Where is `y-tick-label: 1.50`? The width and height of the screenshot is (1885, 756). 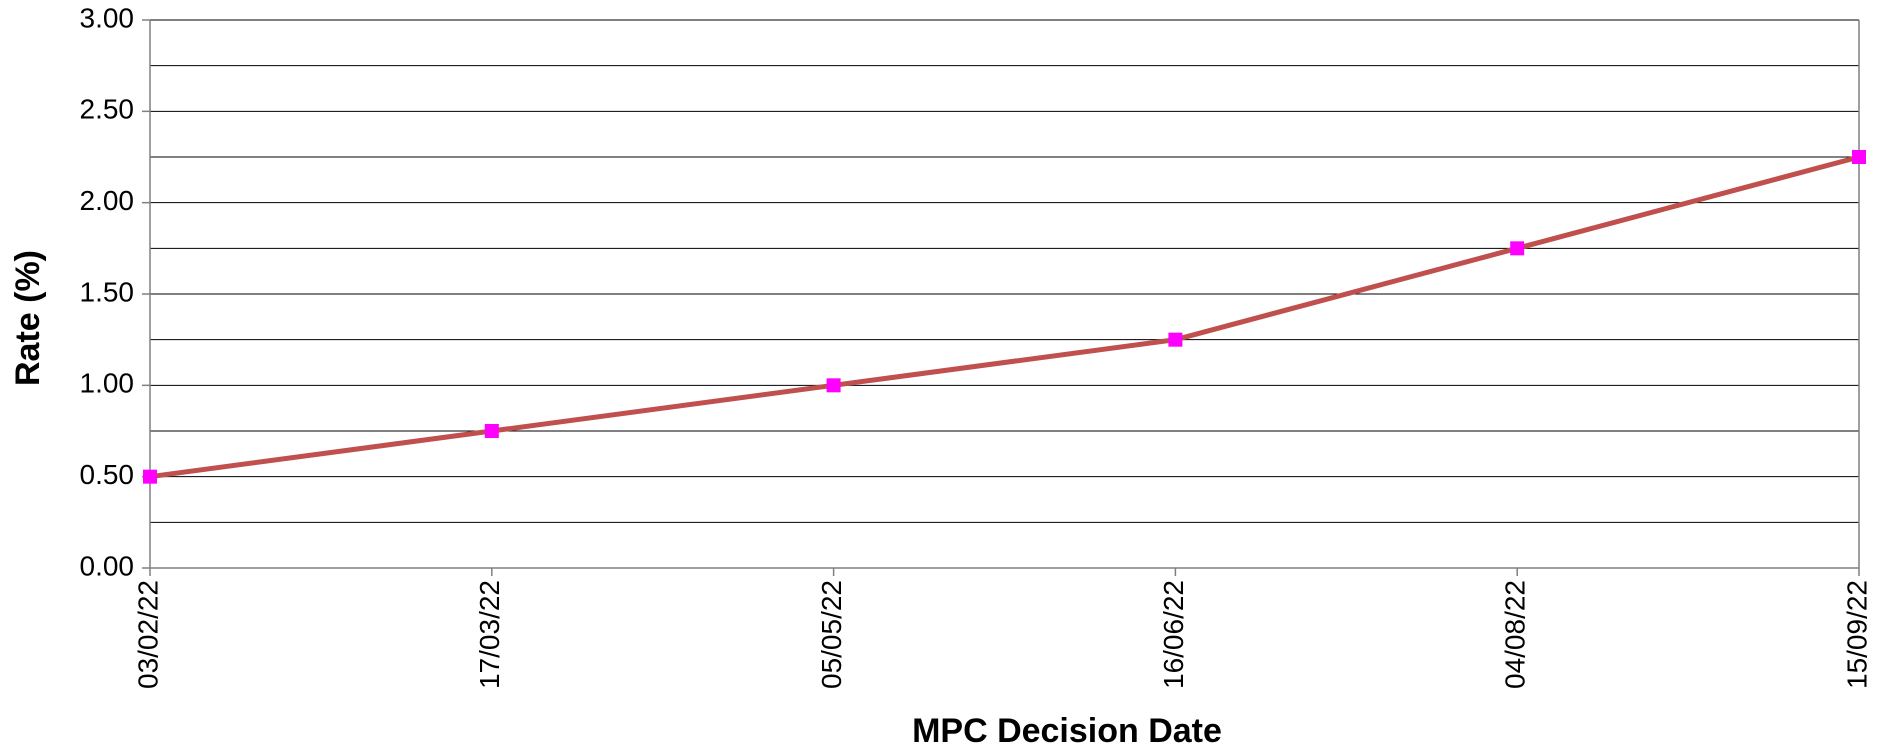 y-tick-label: 1.50 is located at coordinates (107, 291).